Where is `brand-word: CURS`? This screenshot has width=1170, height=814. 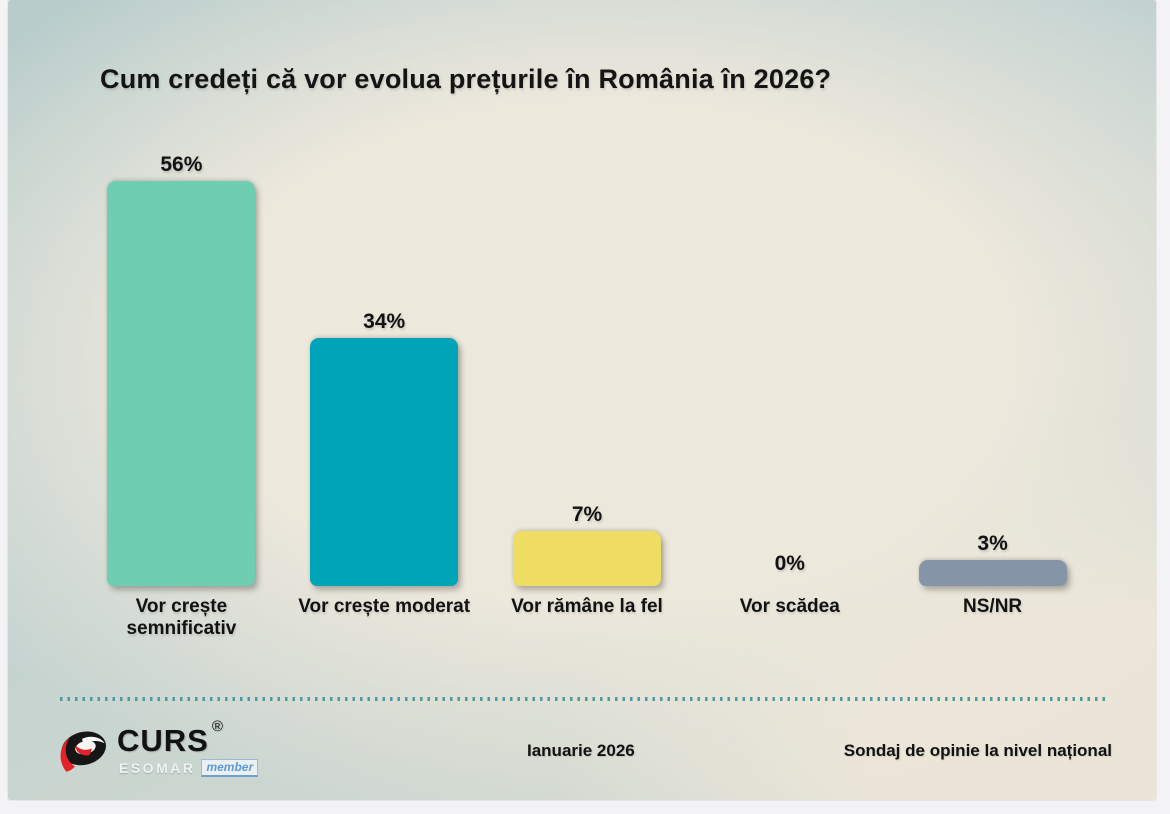 brand-word: CURS is located at coordinates (163, 740).